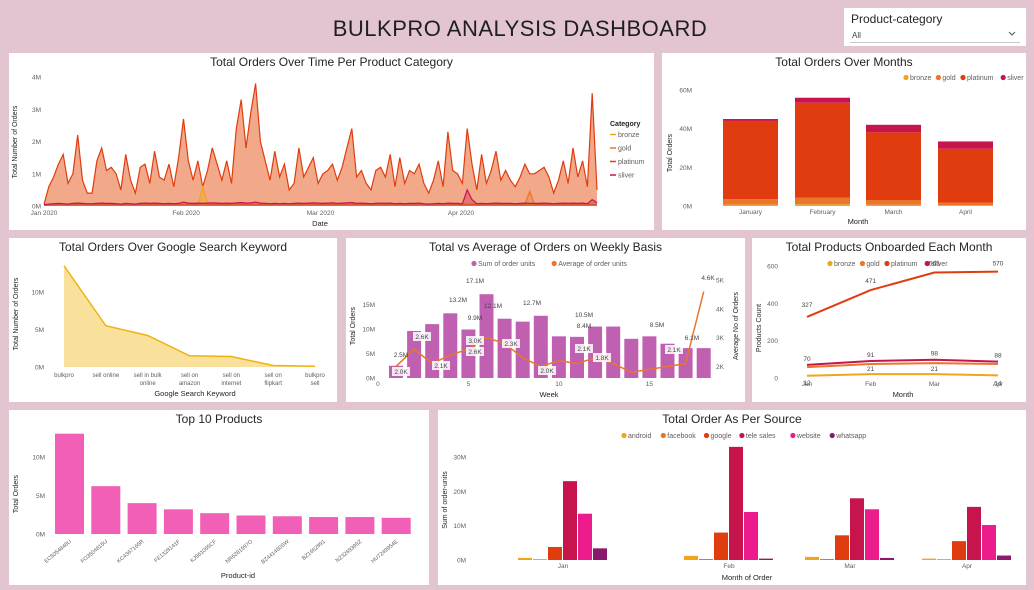 This screenshot has height=590, width=1034. What do you see at coordinates (384, 552) in the screenshot?
I see `x-tick-label: HU7249954E` at bounding box center [384, 552].